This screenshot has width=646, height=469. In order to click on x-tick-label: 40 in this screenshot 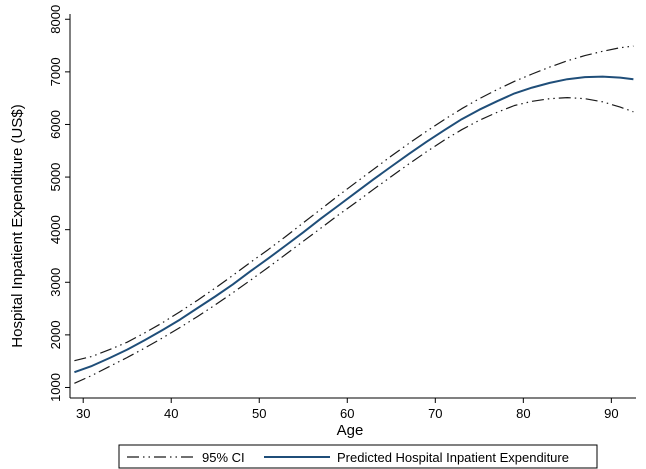, I will do `click(171, 413)`.